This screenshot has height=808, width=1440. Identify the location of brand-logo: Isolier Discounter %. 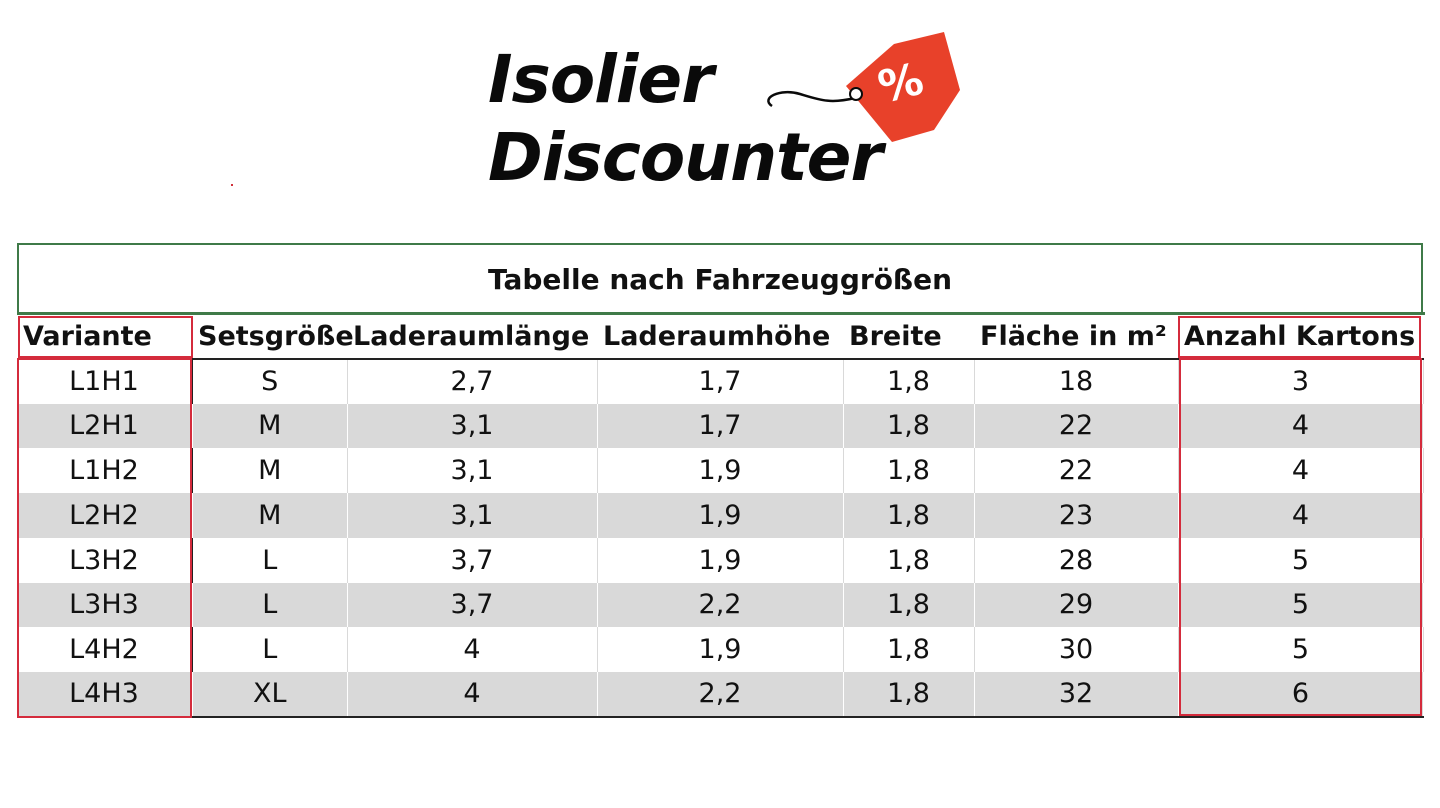
(722, 112).